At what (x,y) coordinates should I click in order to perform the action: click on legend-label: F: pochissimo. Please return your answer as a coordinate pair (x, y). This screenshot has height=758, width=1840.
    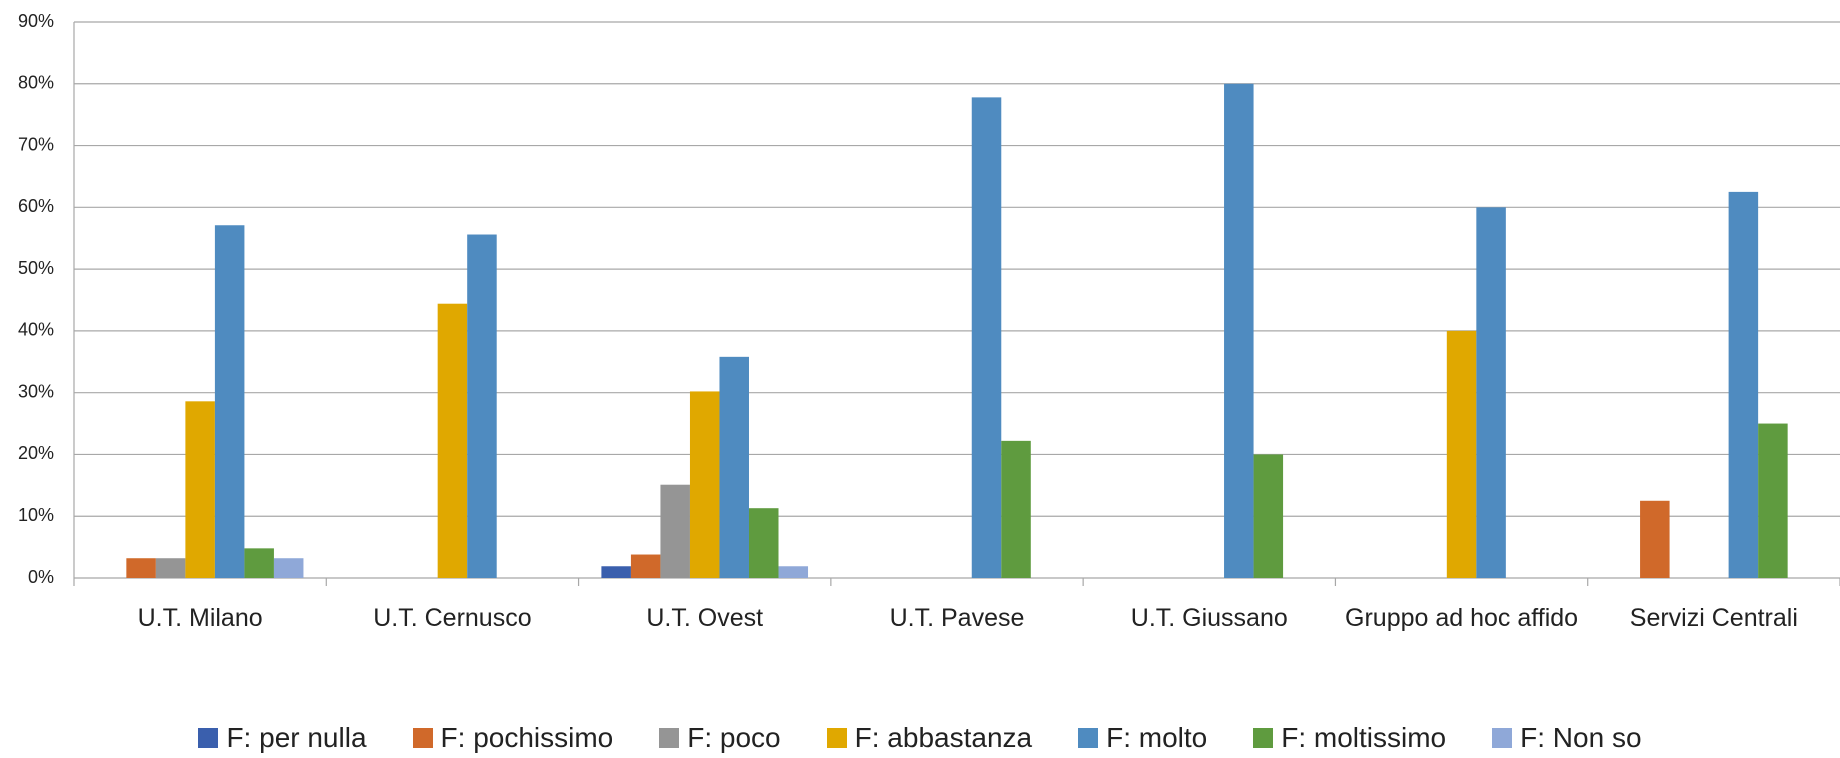
    Looking at the image, I should click on (527, 737).